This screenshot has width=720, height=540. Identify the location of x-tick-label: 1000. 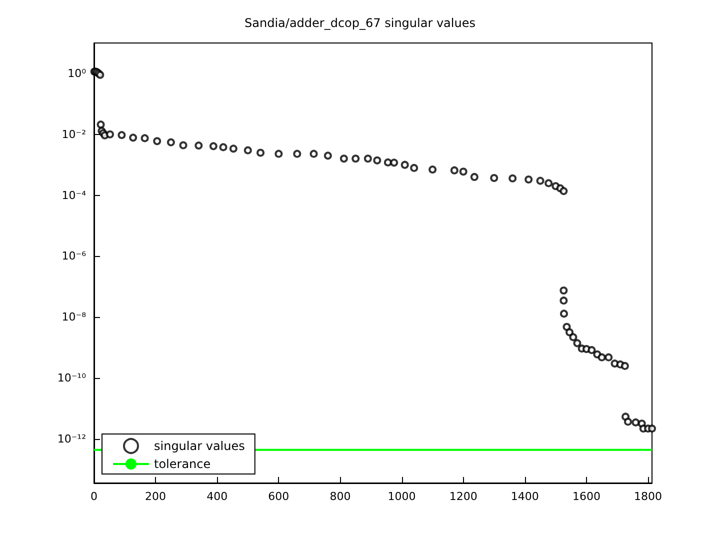
(402, 496).